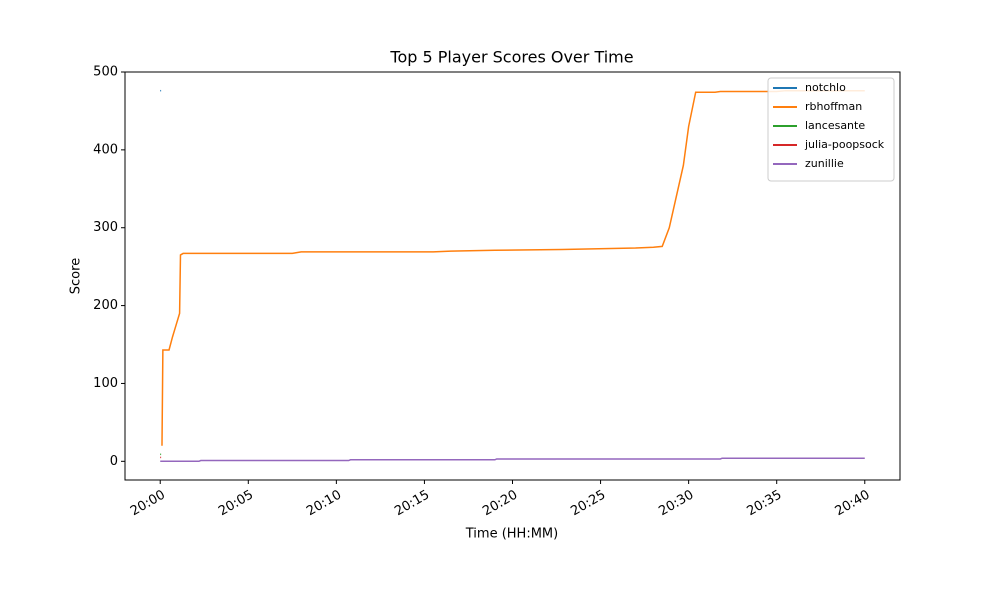 The image size is (1000, 604). What do you see at coordinates (105, 72) in the screenshot?
I see `y-tick-label: 500` at bounding box center [105, 72].